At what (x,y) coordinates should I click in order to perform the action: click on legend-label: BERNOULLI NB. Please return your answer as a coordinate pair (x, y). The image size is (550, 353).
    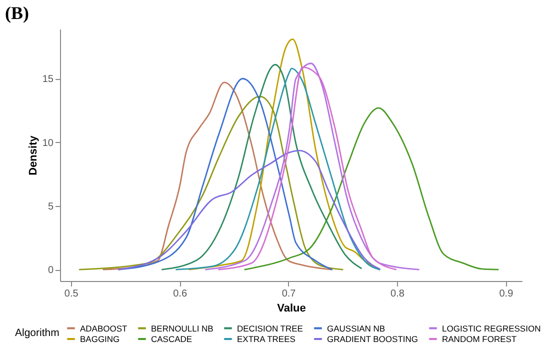
    Looking at the image, I should click on (182, 328).